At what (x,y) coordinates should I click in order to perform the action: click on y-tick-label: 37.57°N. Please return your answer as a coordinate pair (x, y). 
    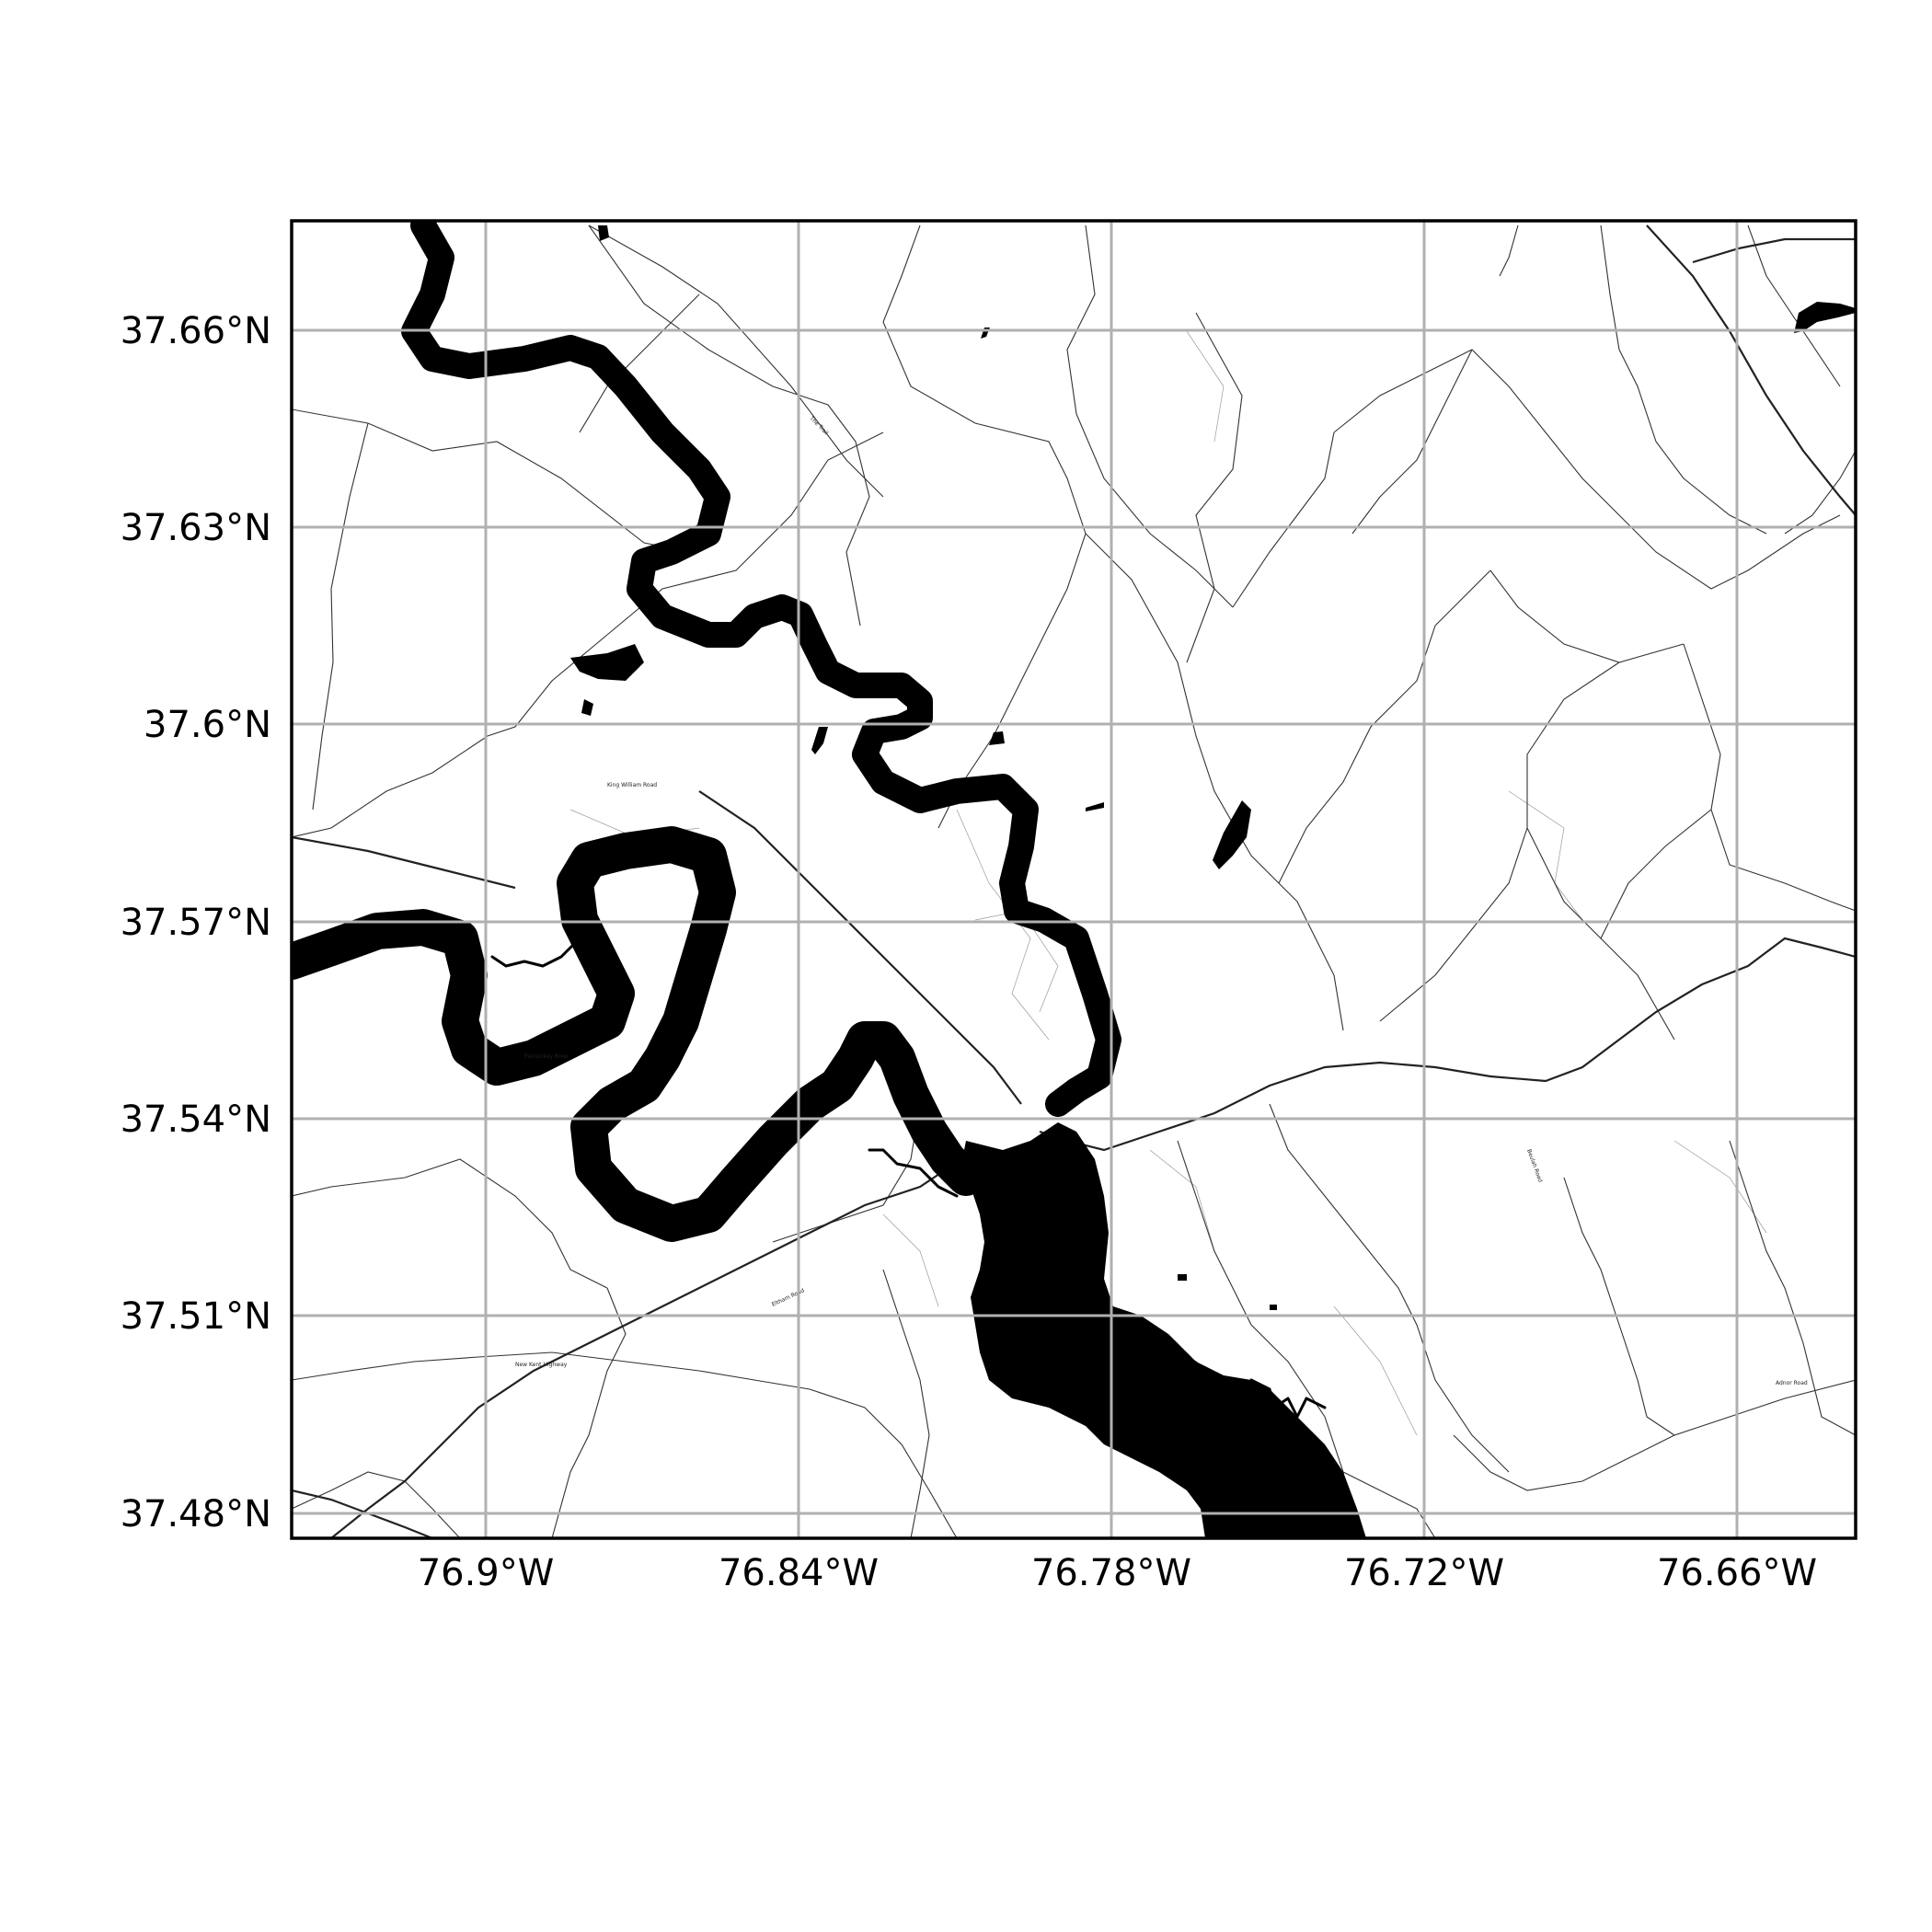
    Looking at the image, I should click on (196, 923).